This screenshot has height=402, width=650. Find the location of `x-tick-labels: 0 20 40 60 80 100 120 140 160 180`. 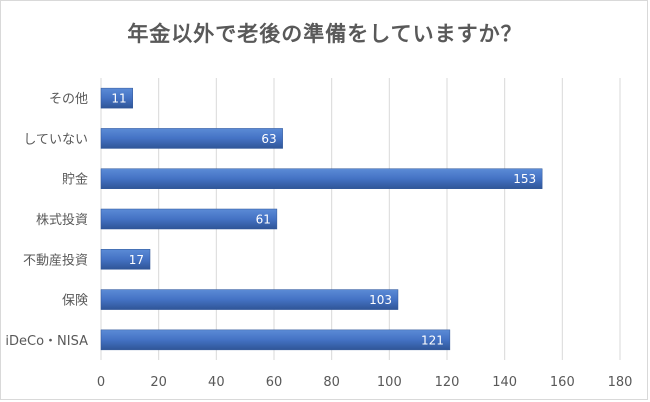

x-tick-labels: 0 20 40 60 80 100 120 140 160 180 is located at coordinates (365, 382).